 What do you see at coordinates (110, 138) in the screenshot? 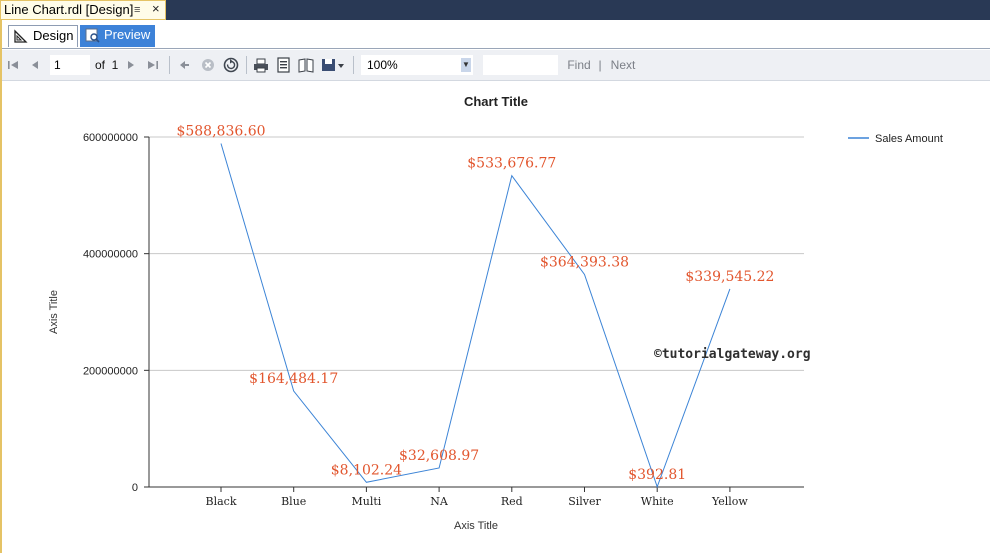
I see `y-tick-label: 600000000` at bounding box center [110, 138].